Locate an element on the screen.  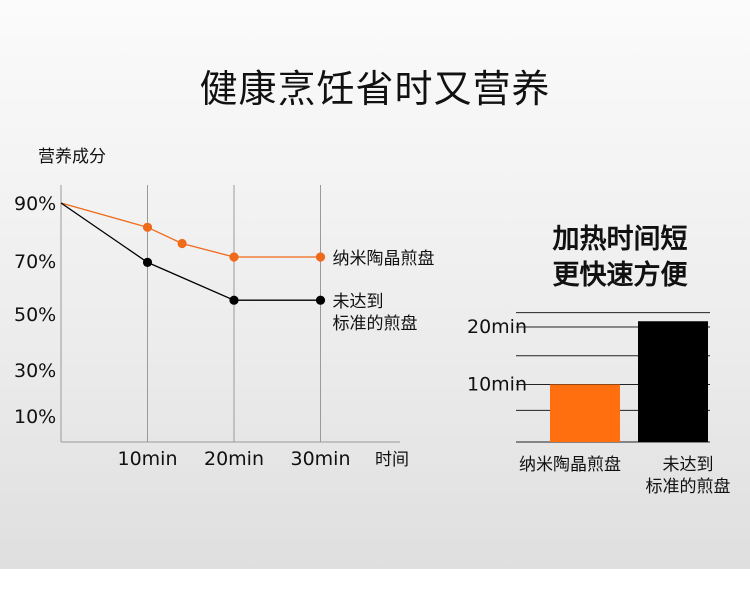
bar-y-tick-label: 10min is located at coordinates (497, 385).